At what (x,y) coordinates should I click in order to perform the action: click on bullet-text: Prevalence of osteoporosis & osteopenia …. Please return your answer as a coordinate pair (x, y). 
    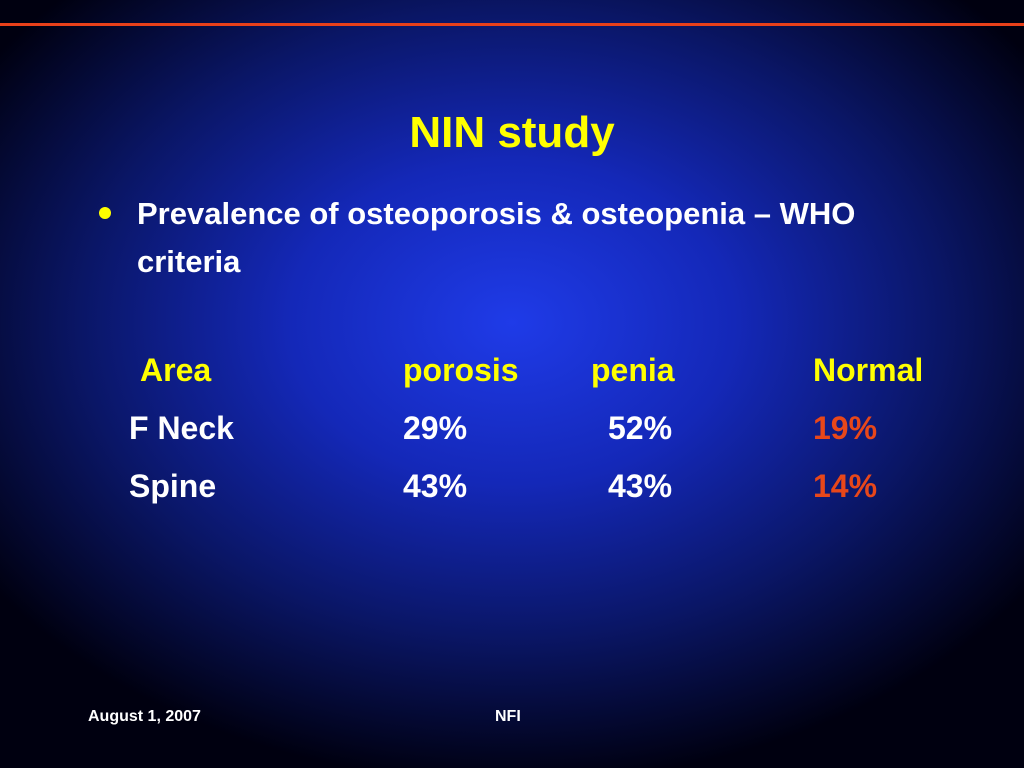
    Looking at the image, I should click on (496, 237).